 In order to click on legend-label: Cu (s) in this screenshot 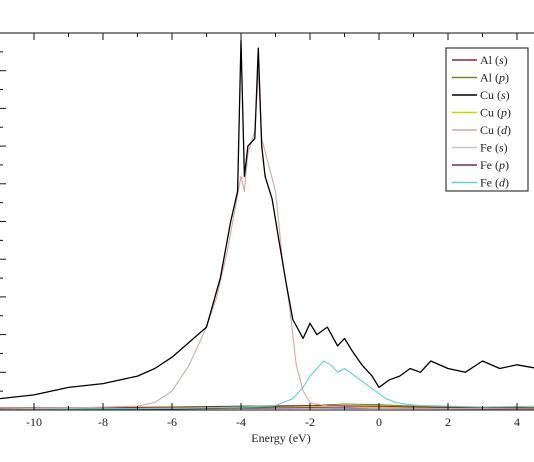, I will do `click(495, 95)`.